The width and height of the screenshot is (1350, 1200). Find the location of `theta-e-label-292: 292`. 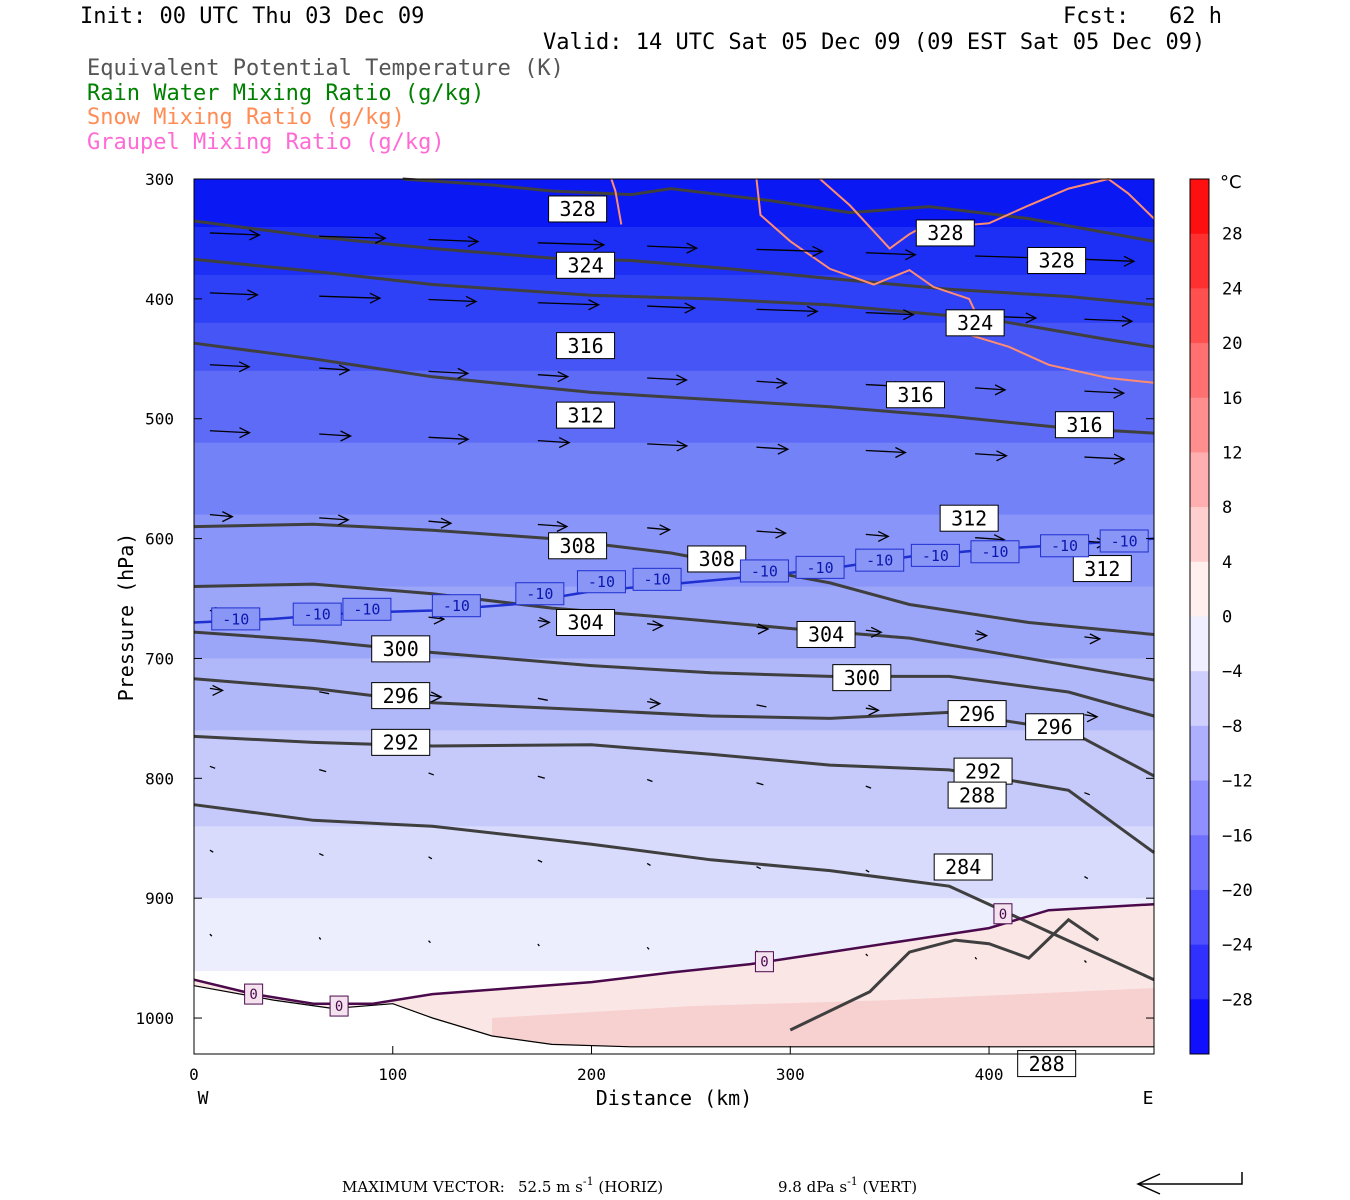

theta-e-label-292: 292 is located at coordinates (983, 771).